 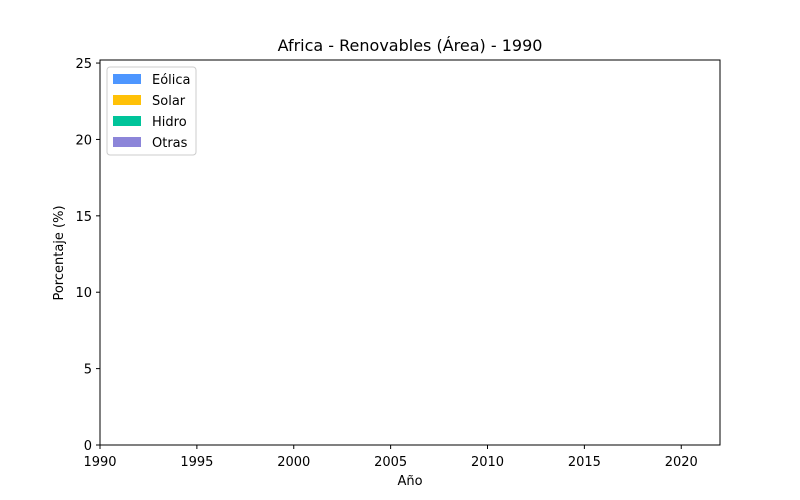 What do you see at coordinates (681, 462) in the screenshot?
I see `x-tick-label: 2020` at bounding box center [681, 462].